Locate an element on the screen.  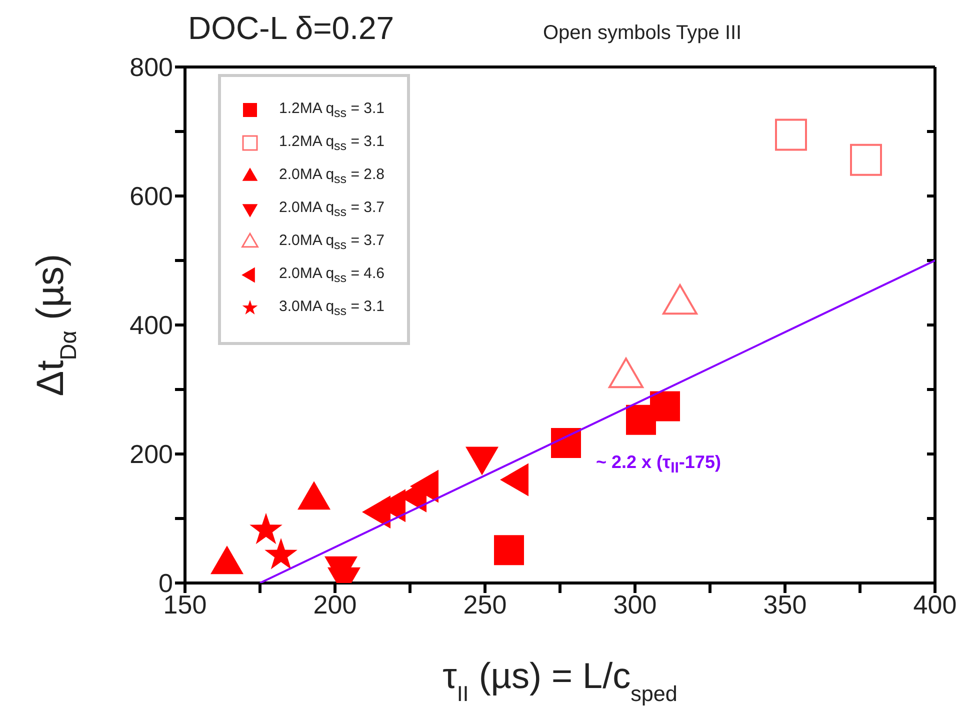
x-tick-label: 300 is located at coordinates (635, 604).